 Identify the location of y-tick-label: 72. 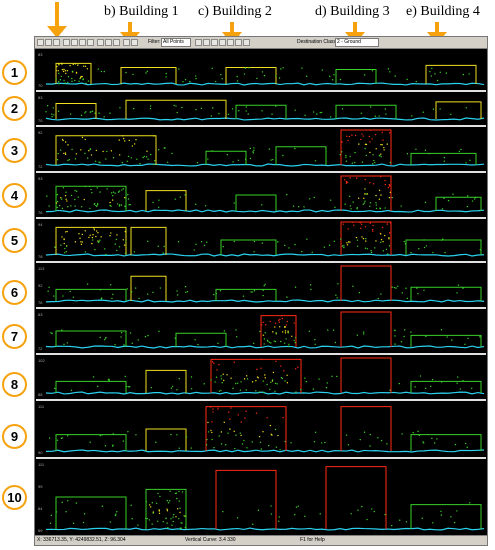
(40, 348).